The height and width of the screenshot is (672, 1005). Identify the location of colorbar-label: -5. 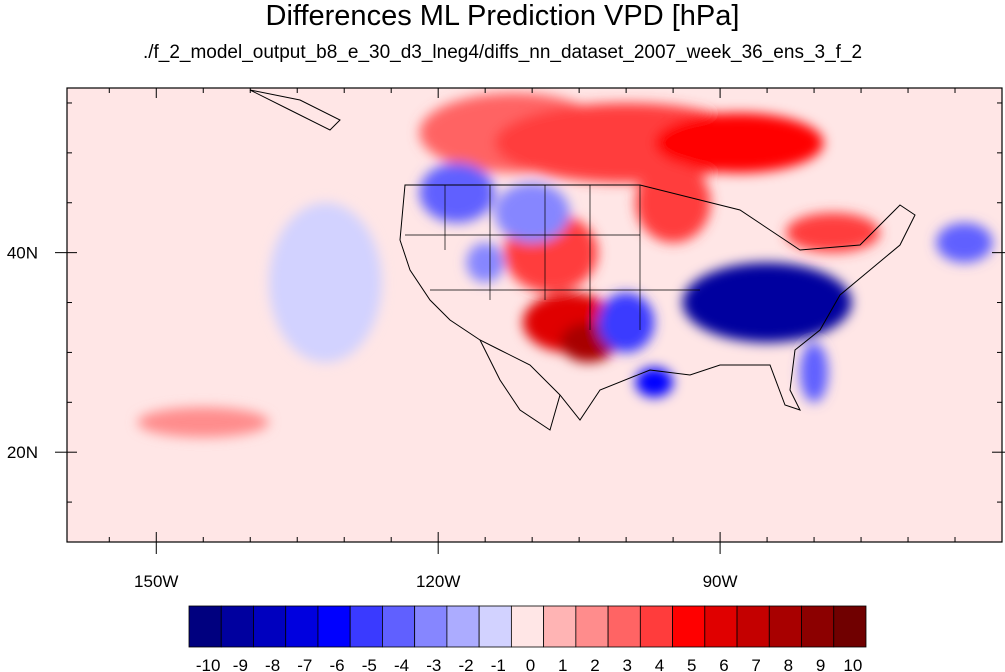
(369, 664).